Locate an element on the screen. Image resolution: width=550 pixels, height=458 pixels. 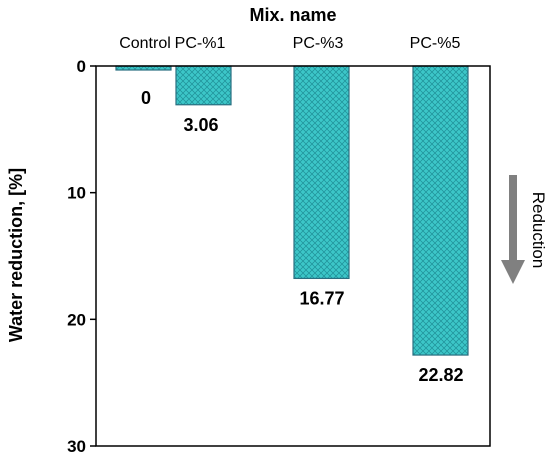
data-label-pc-3: 16.77 is located at coordinates (321, 298).